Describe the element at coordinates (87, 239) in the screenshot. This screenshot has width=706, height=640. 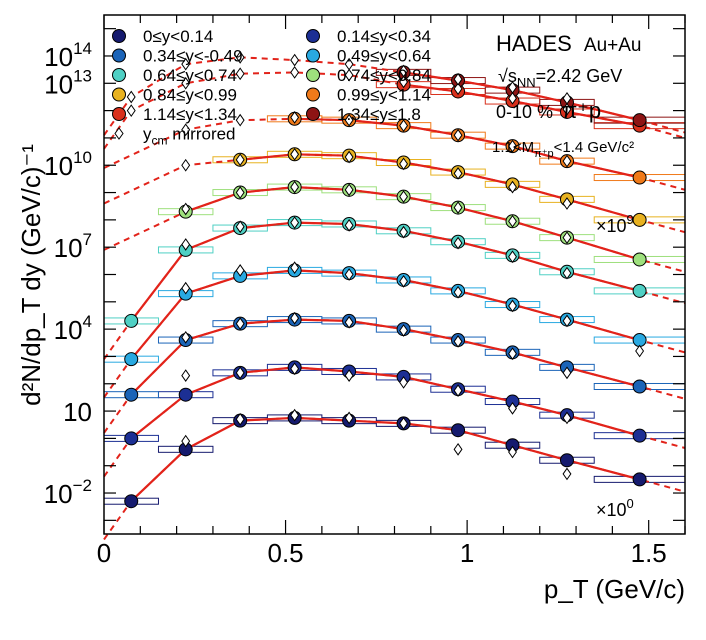
I see `y-tick-label-exp: 7` at that location.